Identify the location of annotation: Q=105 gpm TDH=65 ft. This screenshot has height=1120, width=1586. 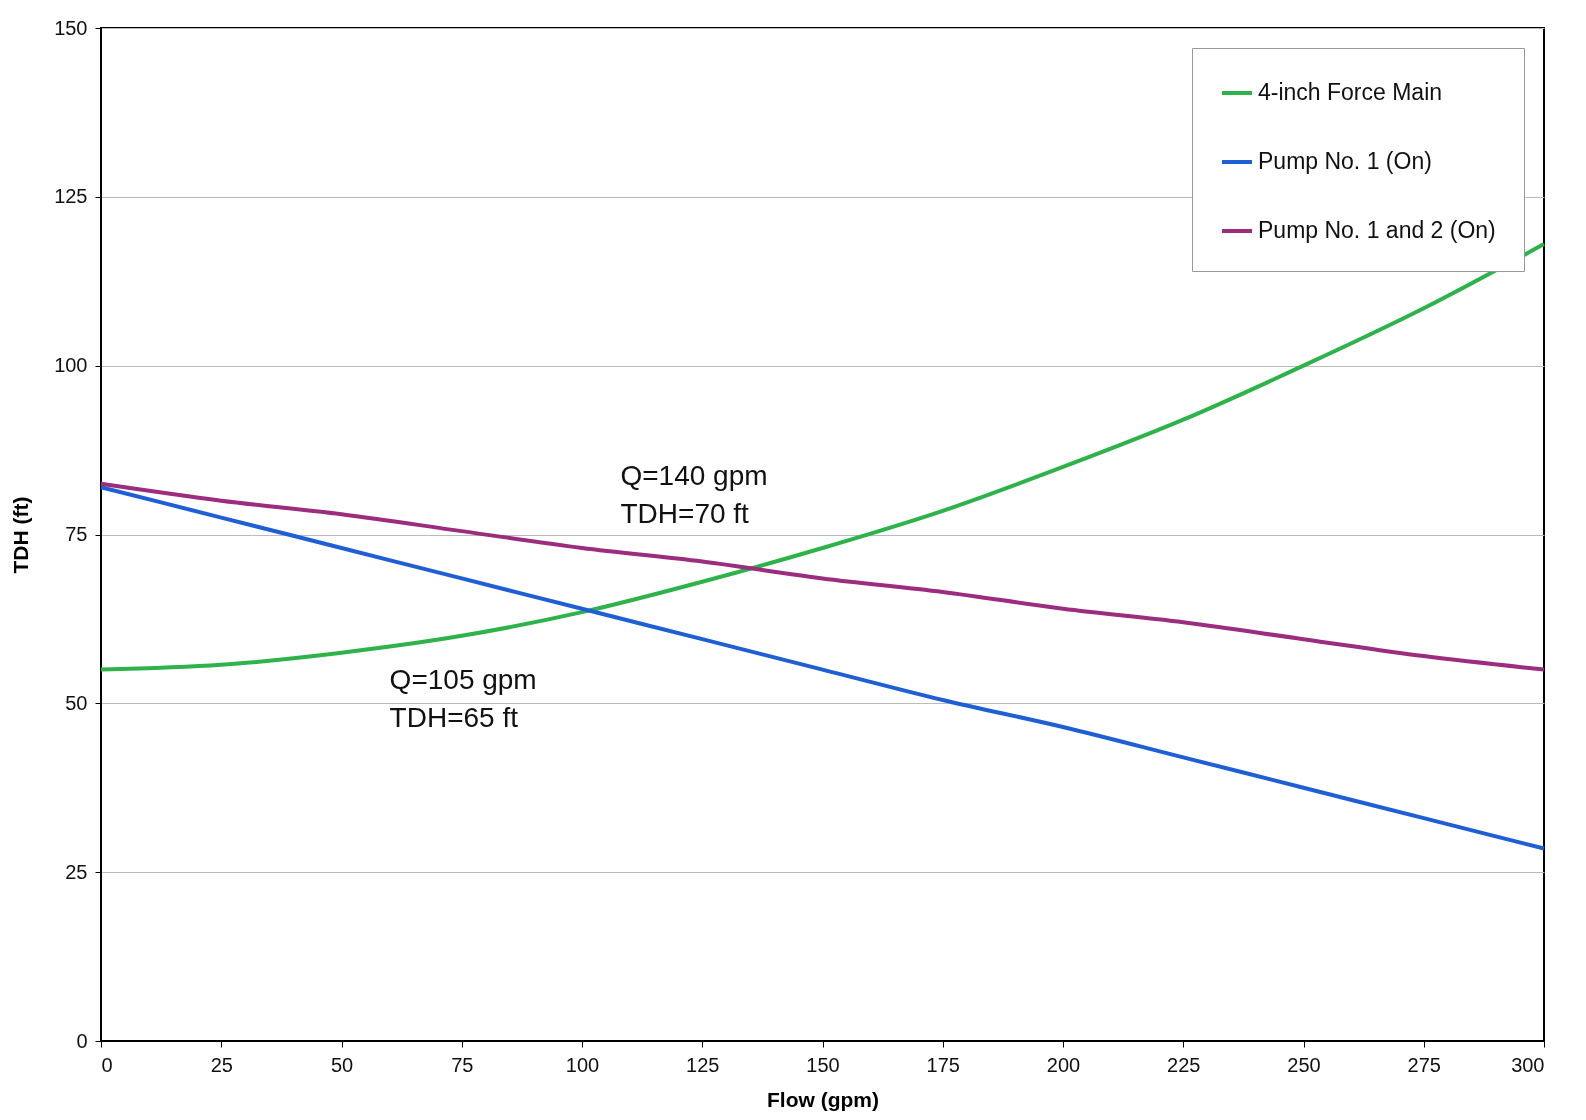
(463, 699).